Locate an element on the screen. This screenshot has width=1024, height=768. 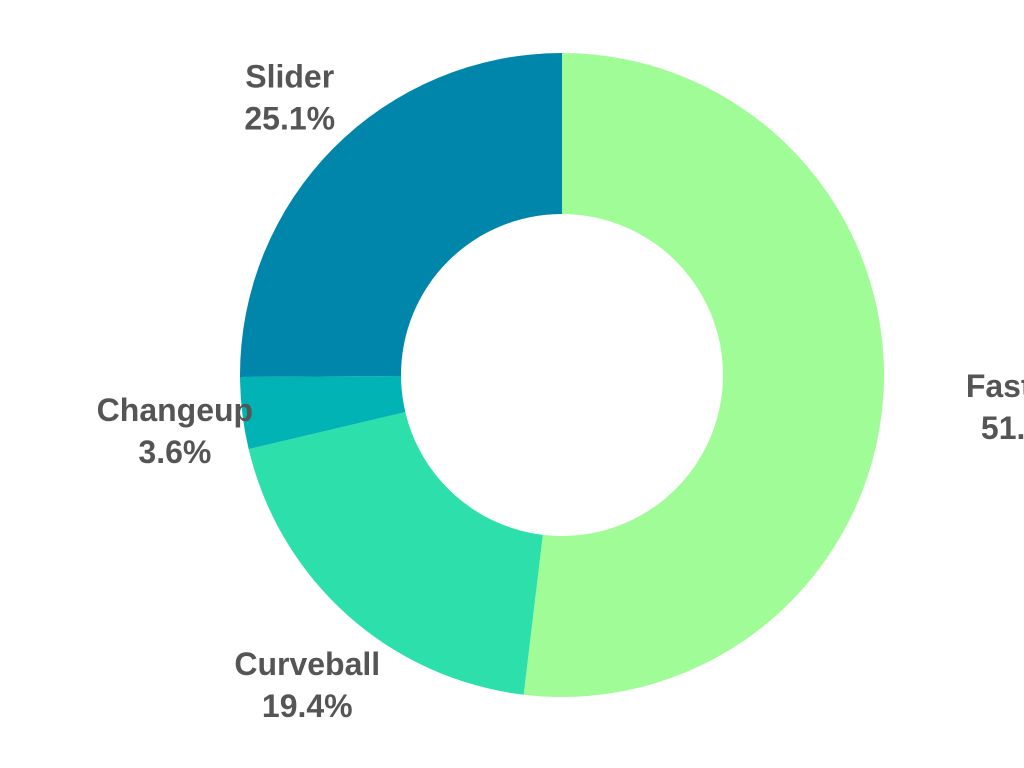
slice-label-slider: Slider 25.1% is located at coordinates (289, 98).